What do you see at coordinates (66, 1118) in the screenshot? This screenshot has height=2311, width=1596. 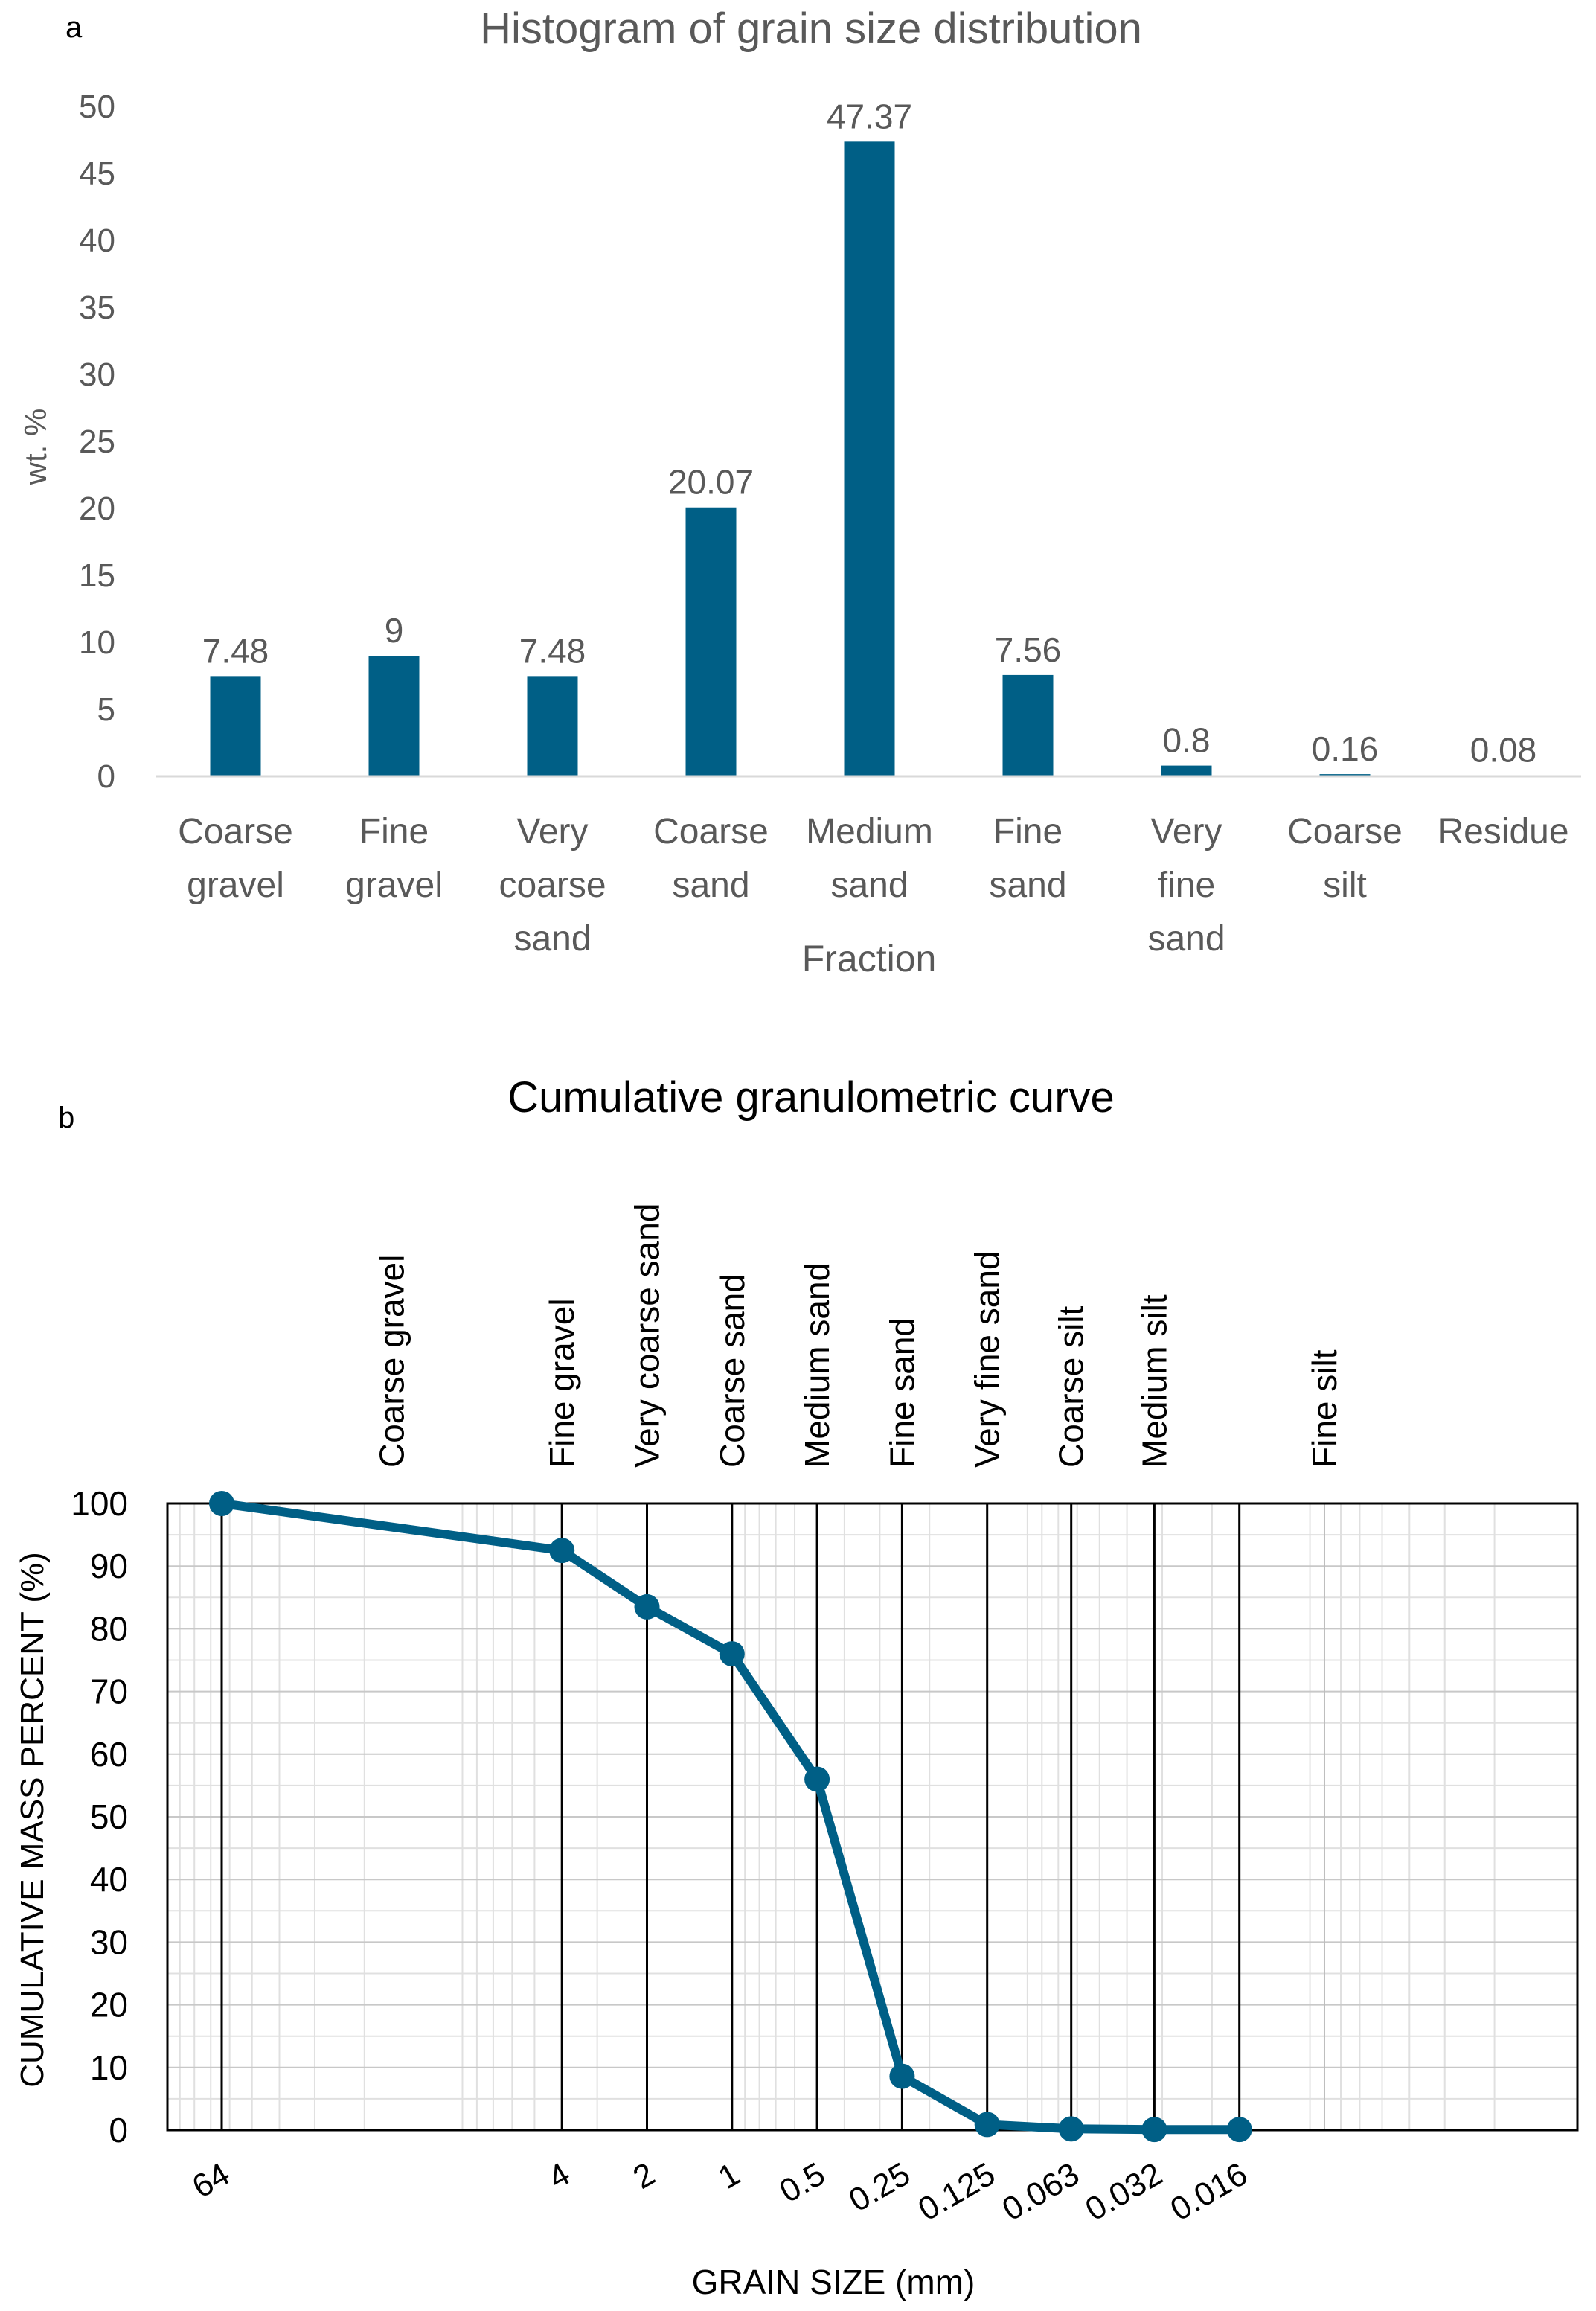 I see `panel-b-label: b` at bounding box center [66, 1118].